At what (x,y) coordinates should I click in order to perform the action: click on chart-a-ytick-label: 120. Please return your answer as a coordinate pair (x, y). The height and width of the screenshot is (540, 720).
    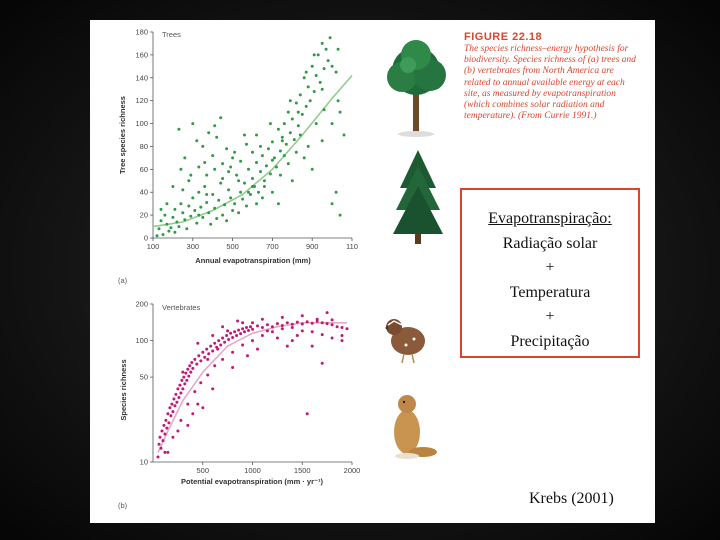
    Looking at the image, I should click on (141, 100).